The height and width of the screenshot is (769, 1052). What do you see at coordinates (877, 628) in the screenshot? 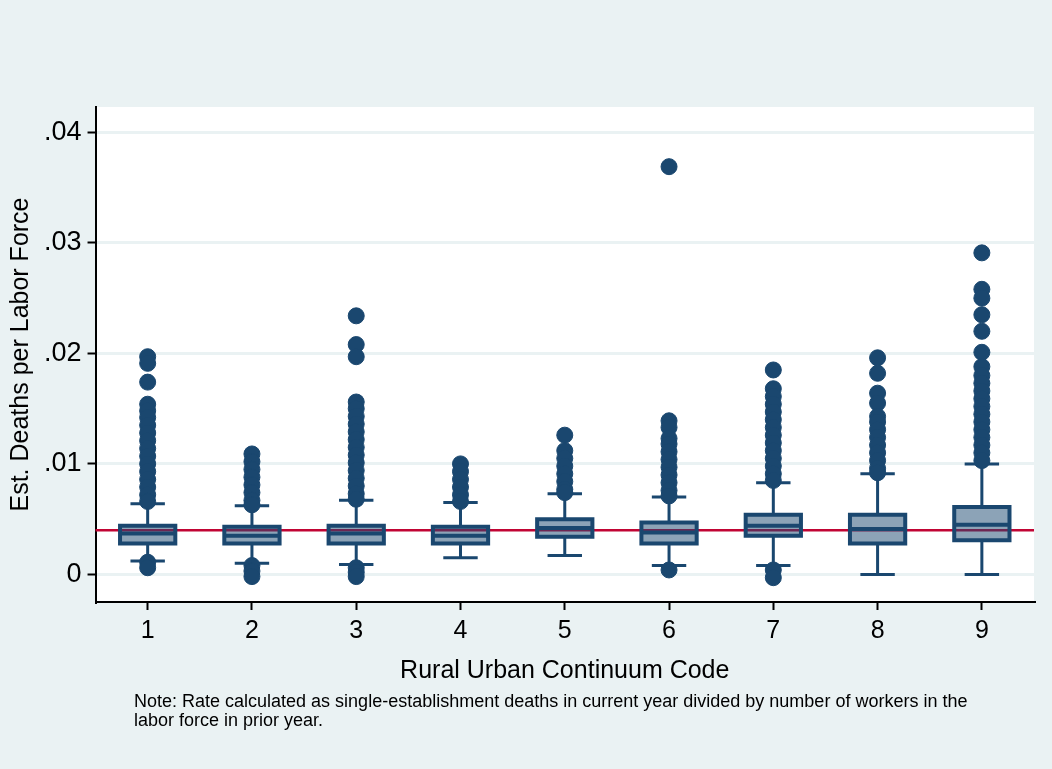
I see `x-tick-label: 8` at bounding box center [877, 628].